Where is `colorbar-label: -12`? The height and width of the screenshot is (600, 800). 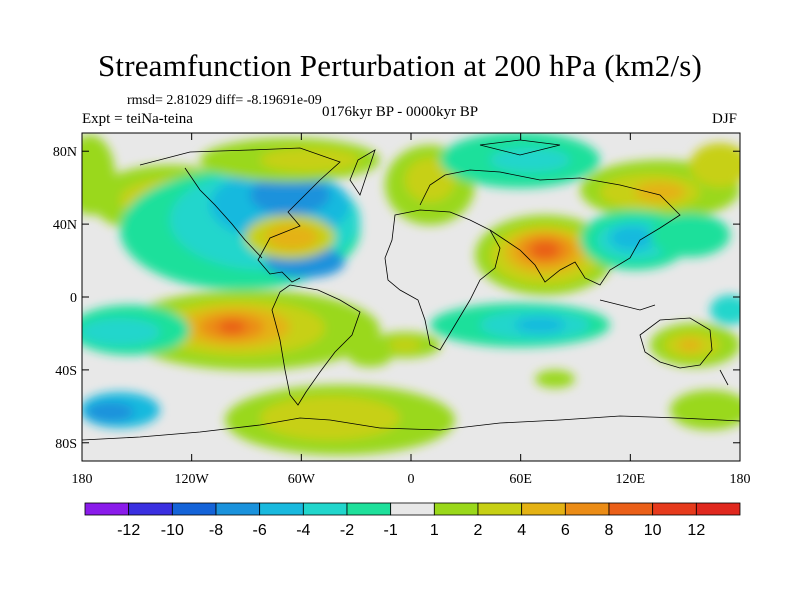 colorbar-label: -12 is located at coordinates (128, 530).